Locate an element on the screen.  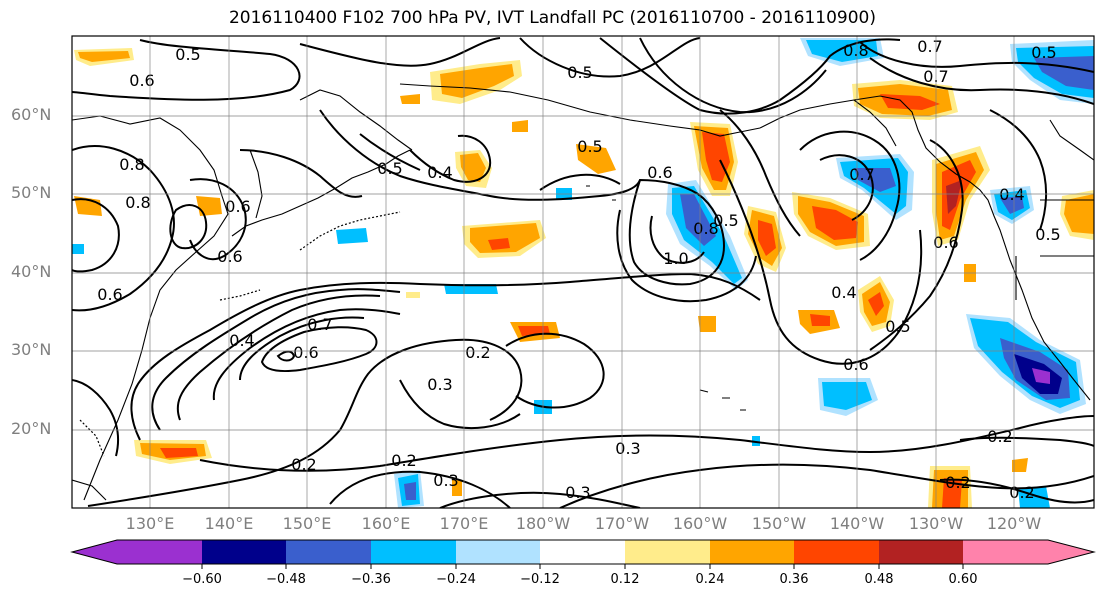
lon-label: 150°E is located at coordinates (307, 523).